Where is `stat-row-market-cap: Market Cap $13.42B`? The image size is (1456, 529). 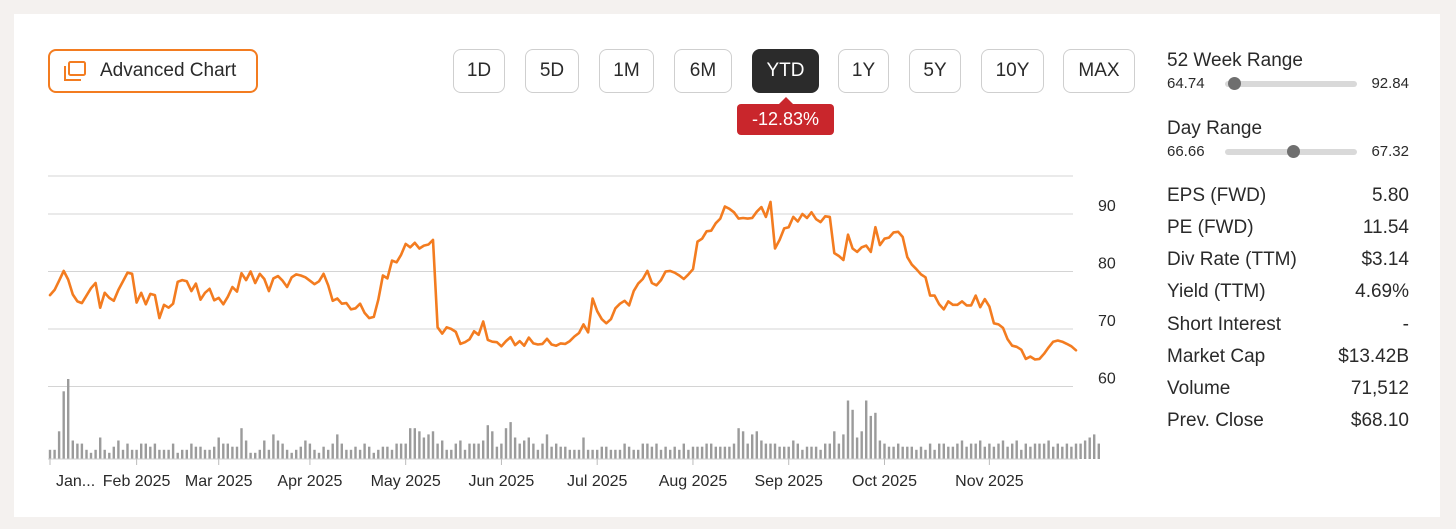
stat-row-market-cap: Market Cap $13.42B is located at coordinates (1288, 358).